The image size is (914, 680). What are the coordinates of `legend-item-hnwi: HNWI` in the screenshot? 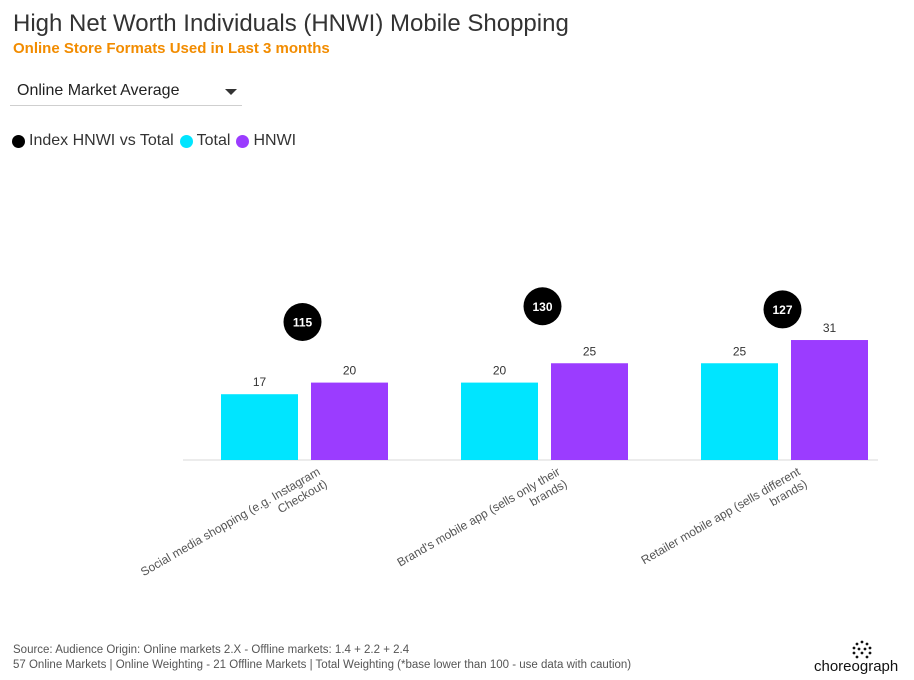 It's located at (266, 141).